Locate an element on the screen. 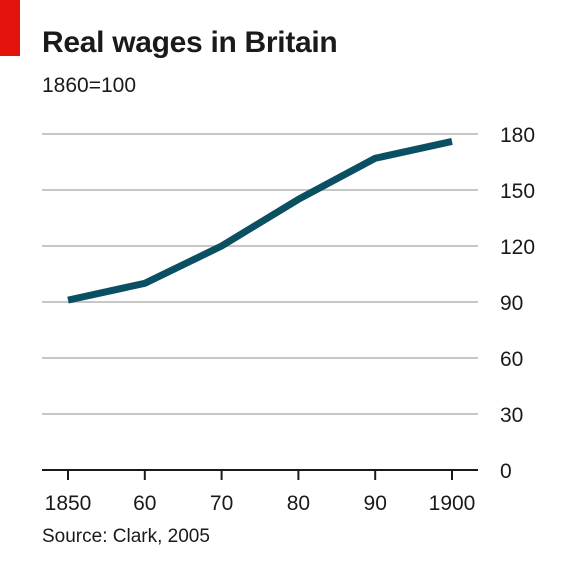 This screenshot has height=562, width=580. chart-title: Real wages in Britain is located at coordinates (190, 42).